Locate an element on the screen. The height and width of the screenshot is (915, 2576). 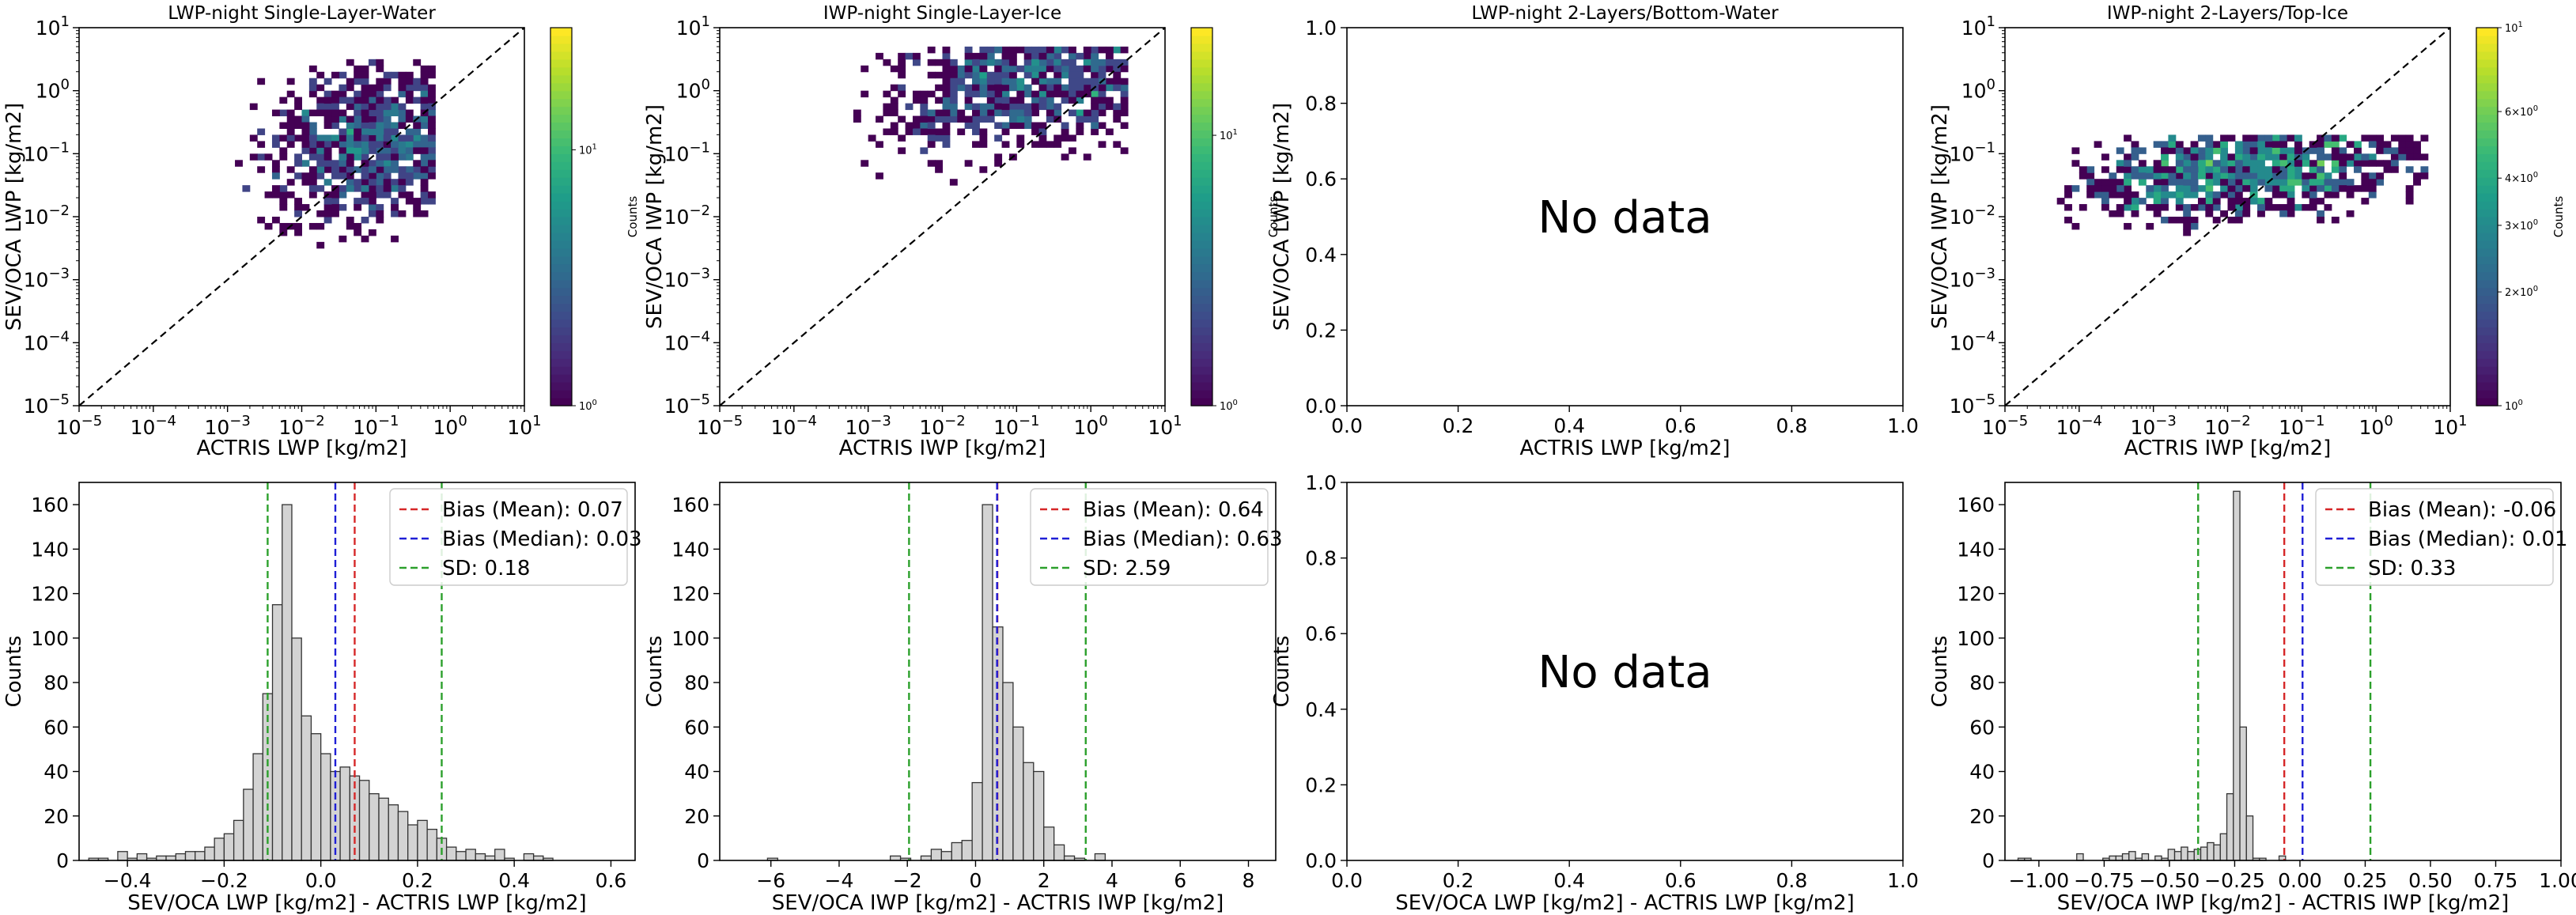
y-tick-label: 10−1 is located at coordinates (687, 152).